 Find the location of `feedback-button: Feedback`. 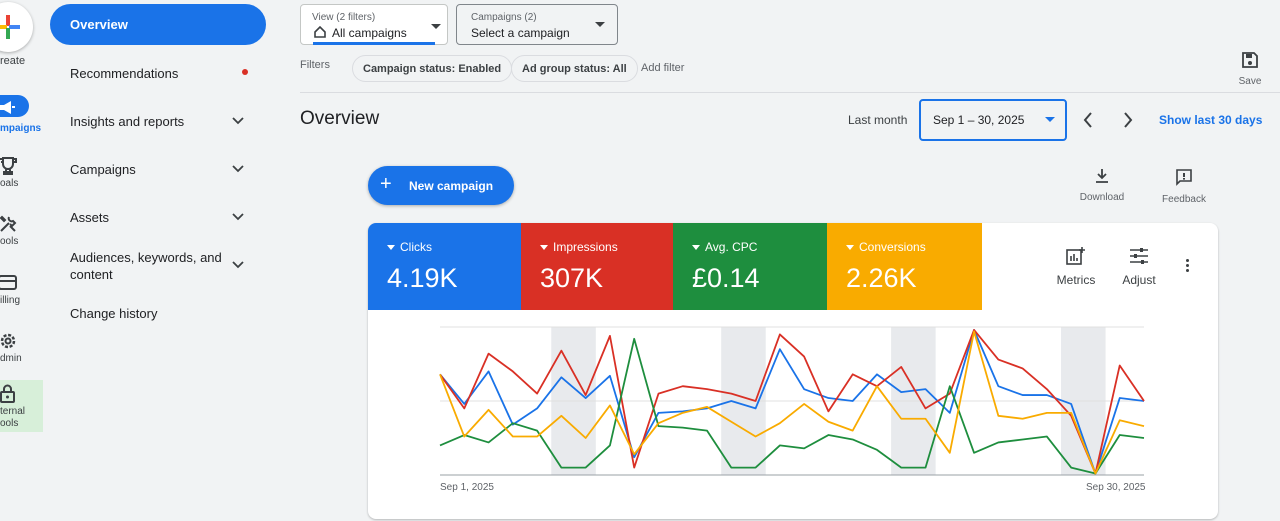

feedback-button: Feedback is located at coordinates (1184, 186).